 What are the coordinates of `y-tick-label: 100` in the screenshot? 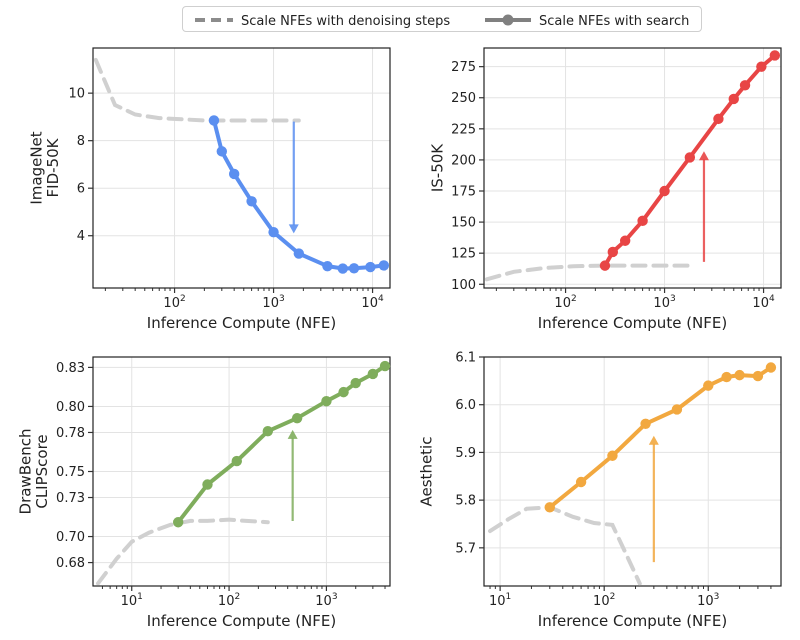 It's located at (463, 285).